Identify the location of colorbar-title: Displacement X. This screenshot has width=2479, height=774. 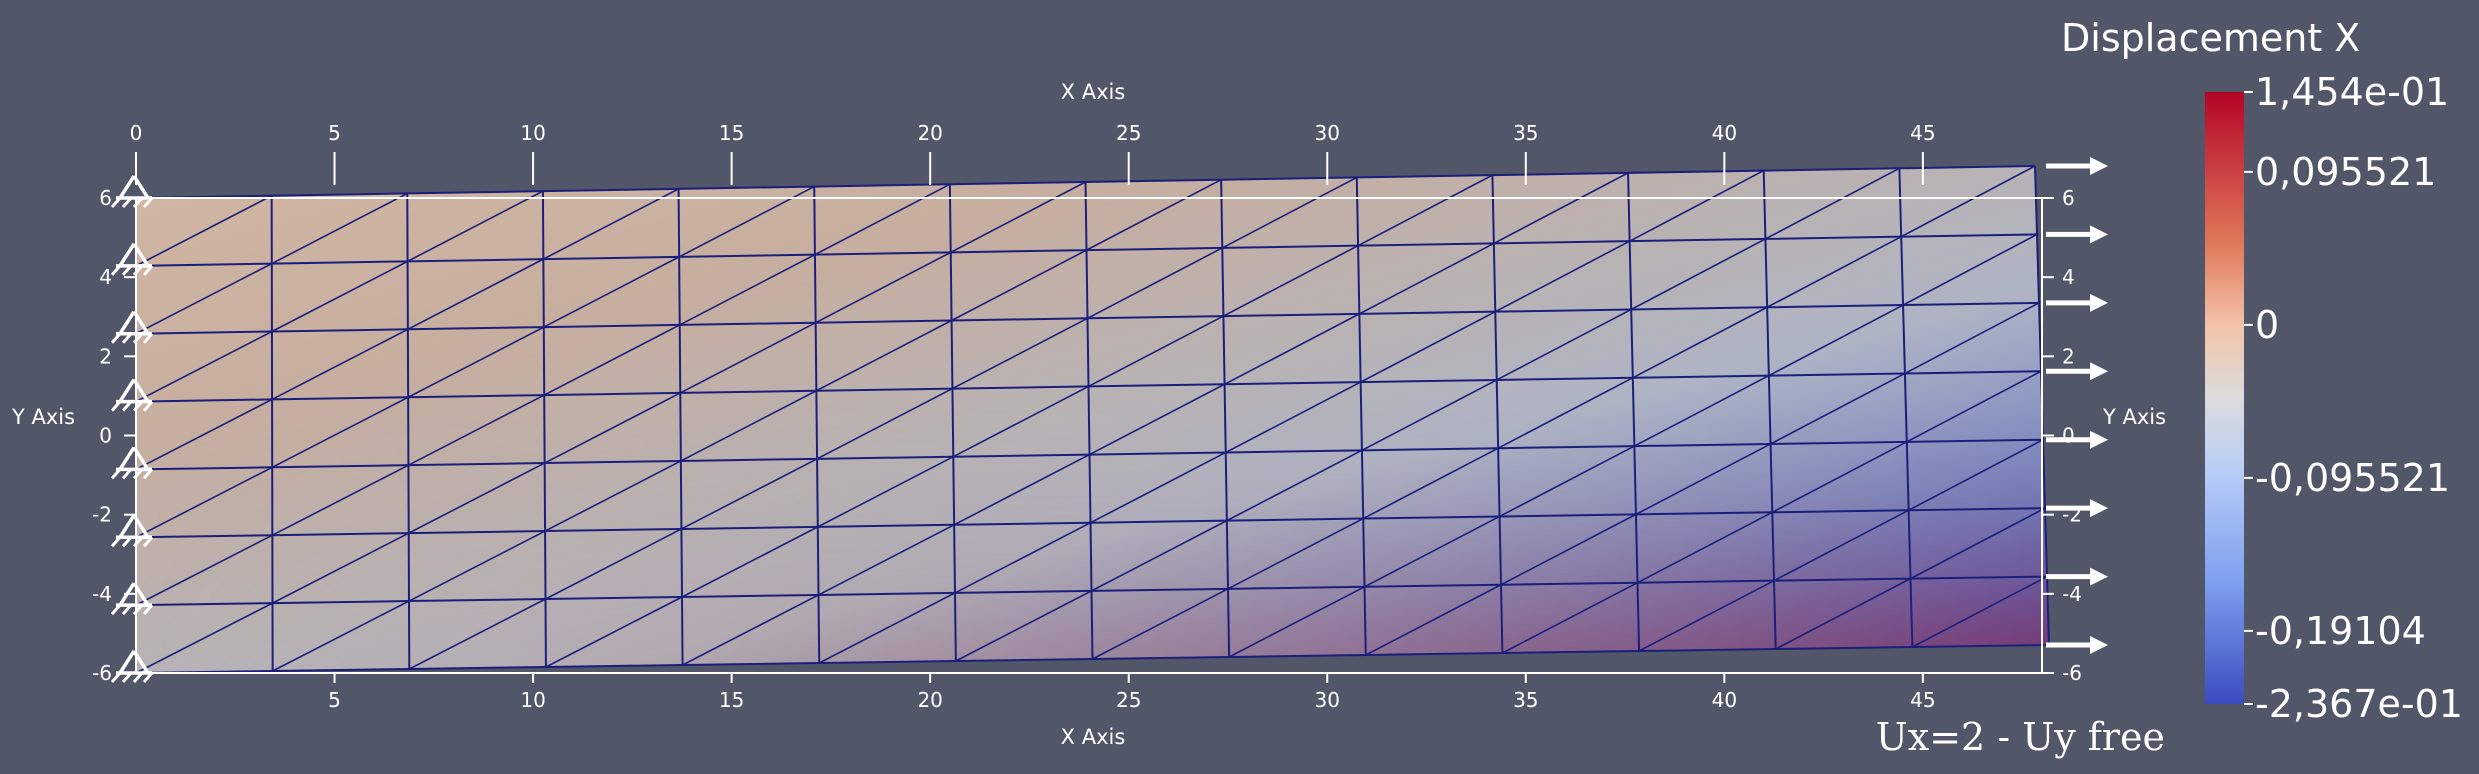
(2210, 38).